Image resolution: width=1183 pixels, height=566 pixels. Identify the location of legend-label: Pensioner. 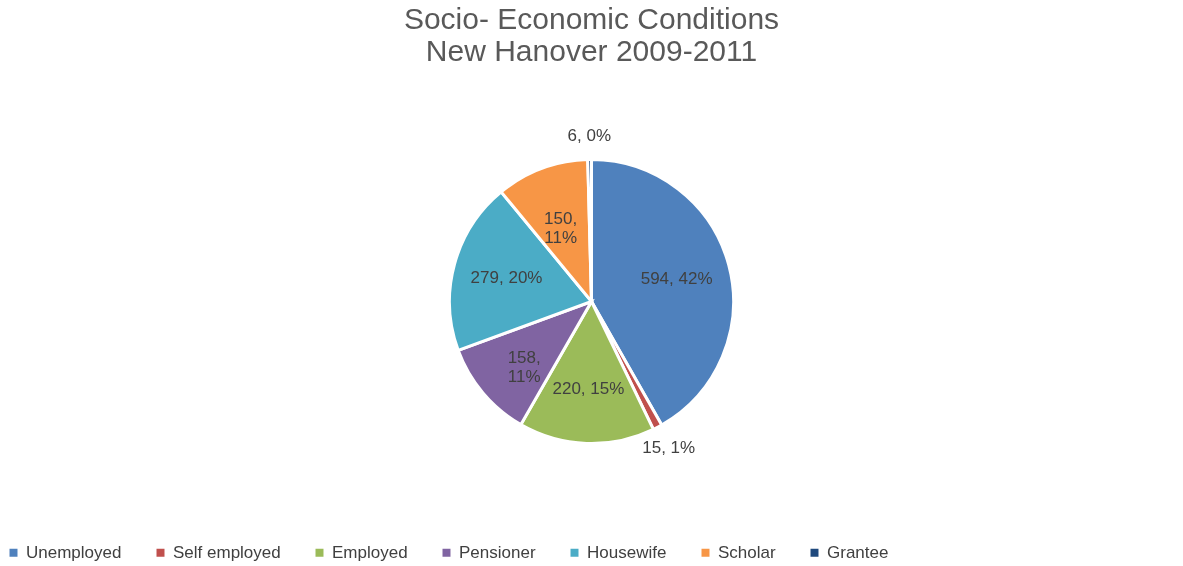
(497, 552).